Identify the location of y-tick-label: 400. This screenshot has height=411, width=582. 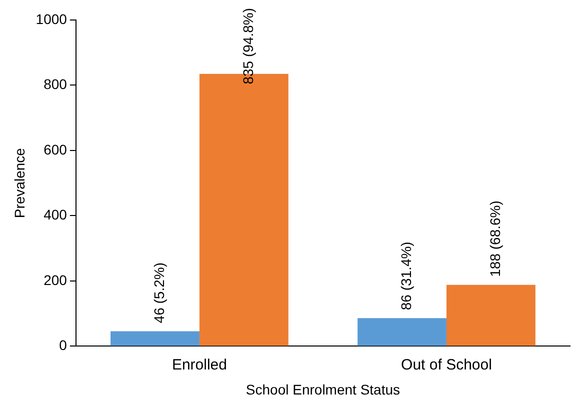
(56, 214).